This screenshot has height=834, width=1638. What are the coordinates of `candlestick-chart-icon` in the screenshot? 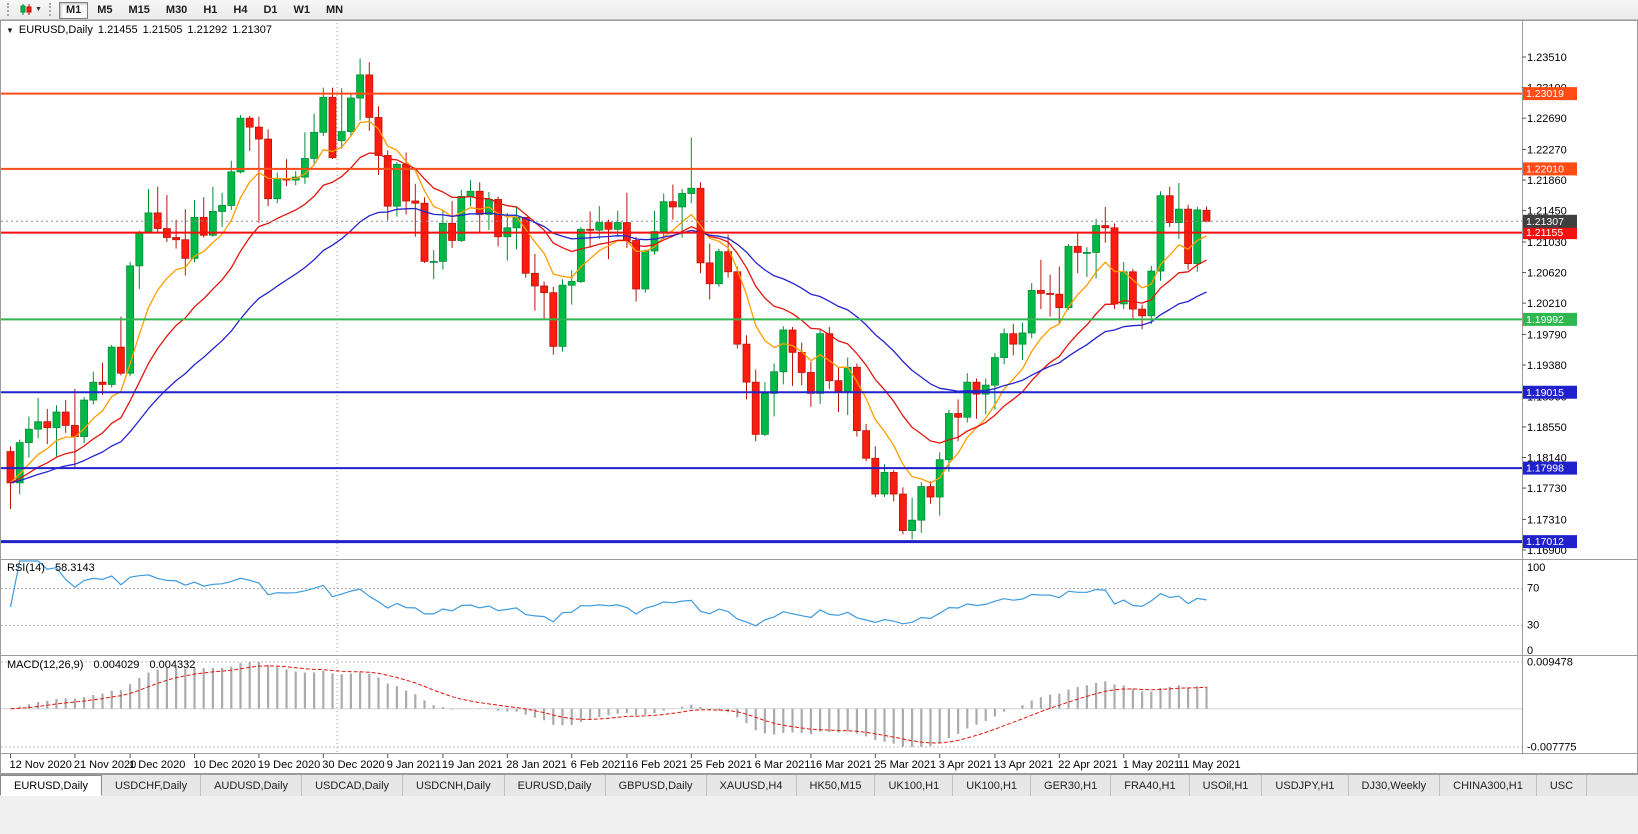 It's located at (26, 9).